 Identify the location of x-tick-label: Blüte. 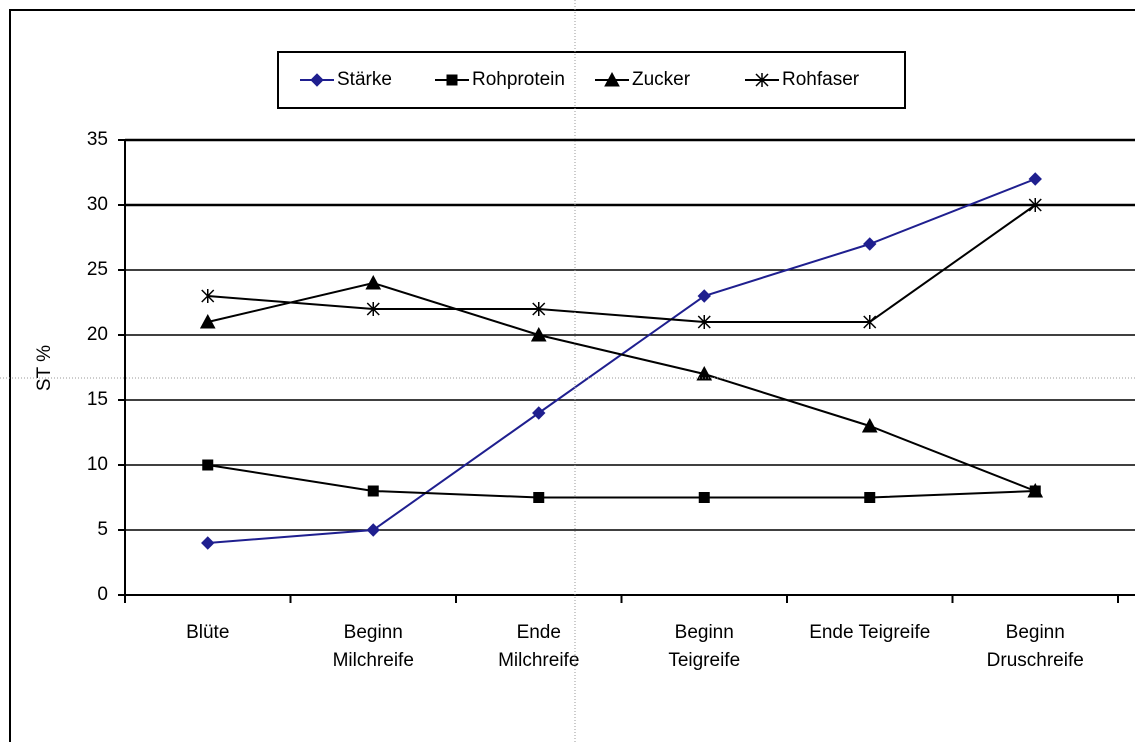
(207, 632).